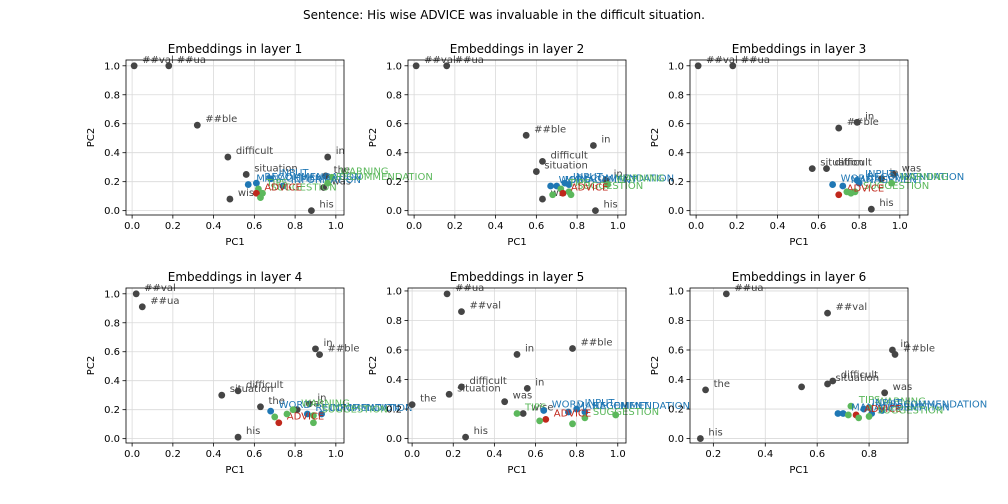 The image size is (1008, 504). I want to click on y-tick-label: 0.6, so click(394, 351).